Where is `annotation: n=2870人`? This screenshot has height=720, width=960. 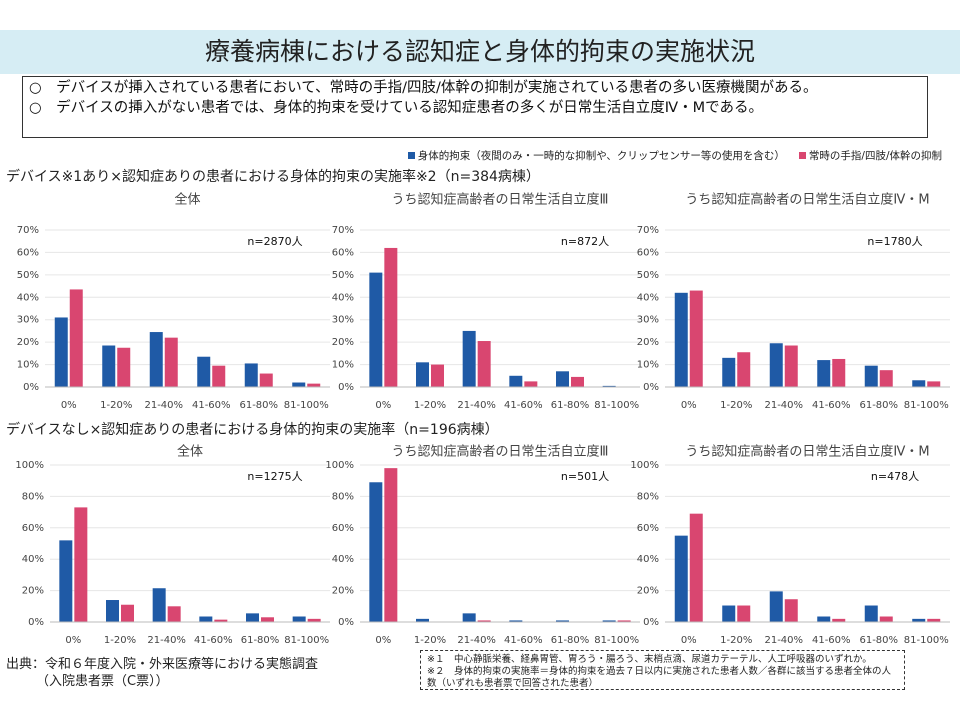
annotation: n=2870人 is located at coordinates (274, 241).